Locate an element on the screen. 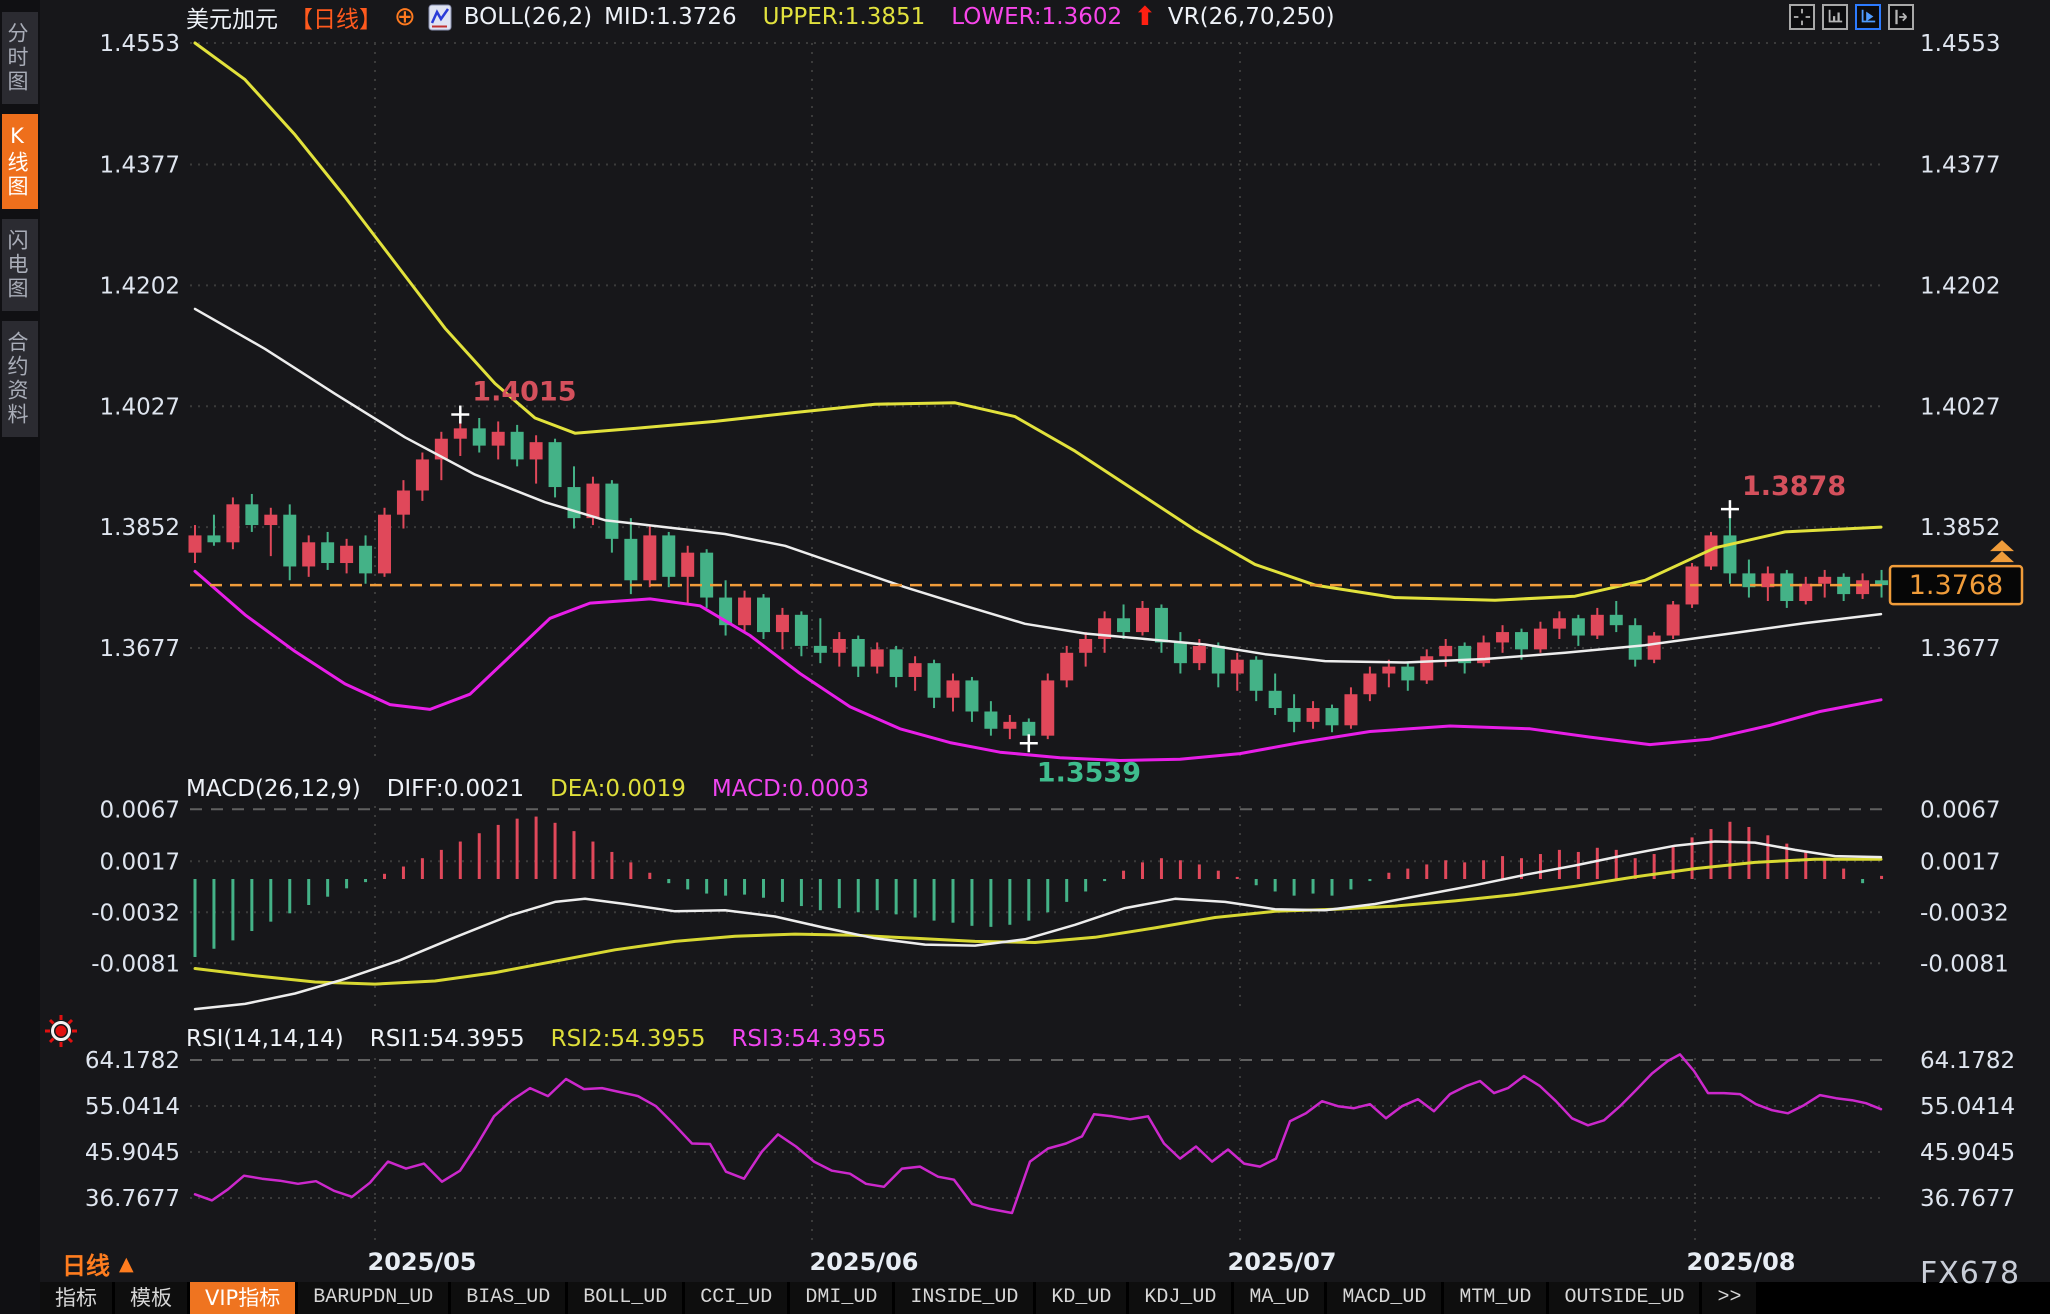  axis-scale-button is located at coordinates (1835, 17).